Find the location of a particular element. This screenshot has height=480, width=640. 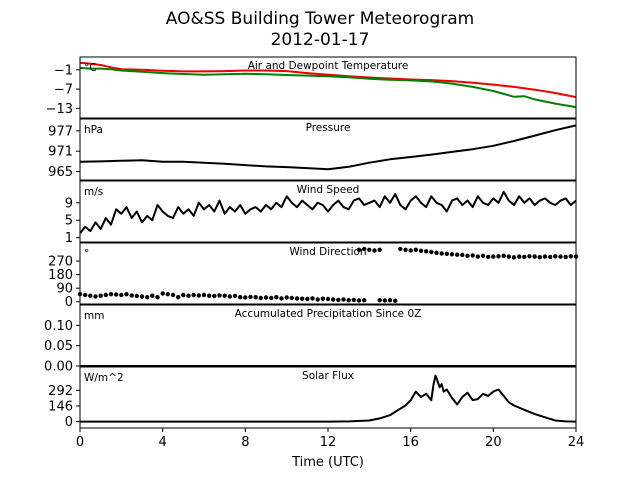

x-tick-label: 8 is located at coordinates (245, 442).